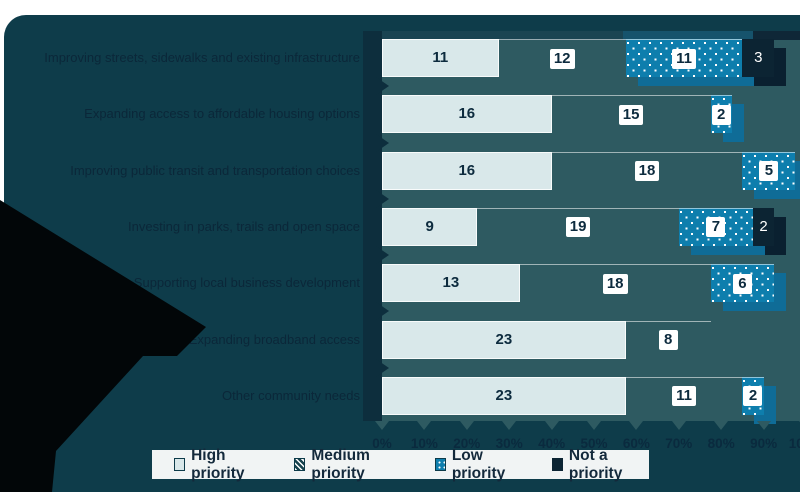  I want to click on segment-value: 3, so click(758, 57).